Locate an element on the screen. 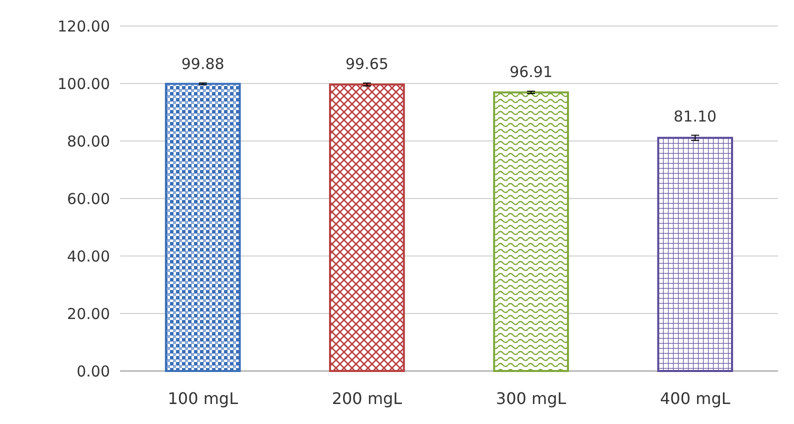 The image size is (794, 424). data-label: 96.91 is located at coordinates (531, 72).